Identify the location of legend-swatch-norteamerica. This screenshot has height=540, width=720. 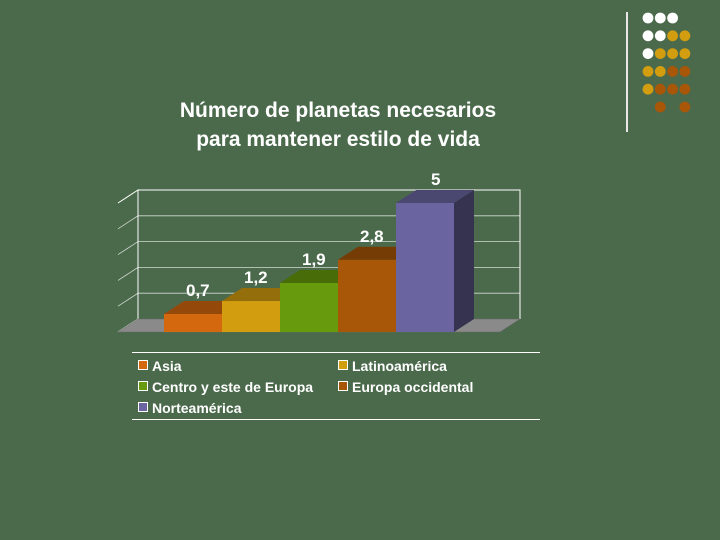
(143, 407).